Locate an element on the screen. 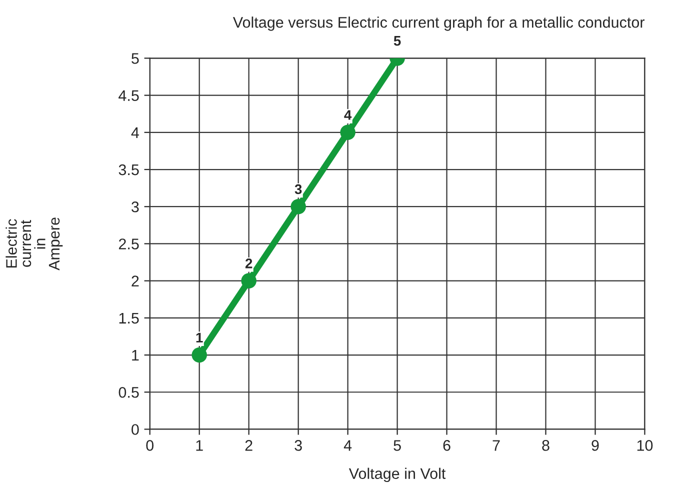  x-tick-label: 9 is located at coordinates (595, 445).